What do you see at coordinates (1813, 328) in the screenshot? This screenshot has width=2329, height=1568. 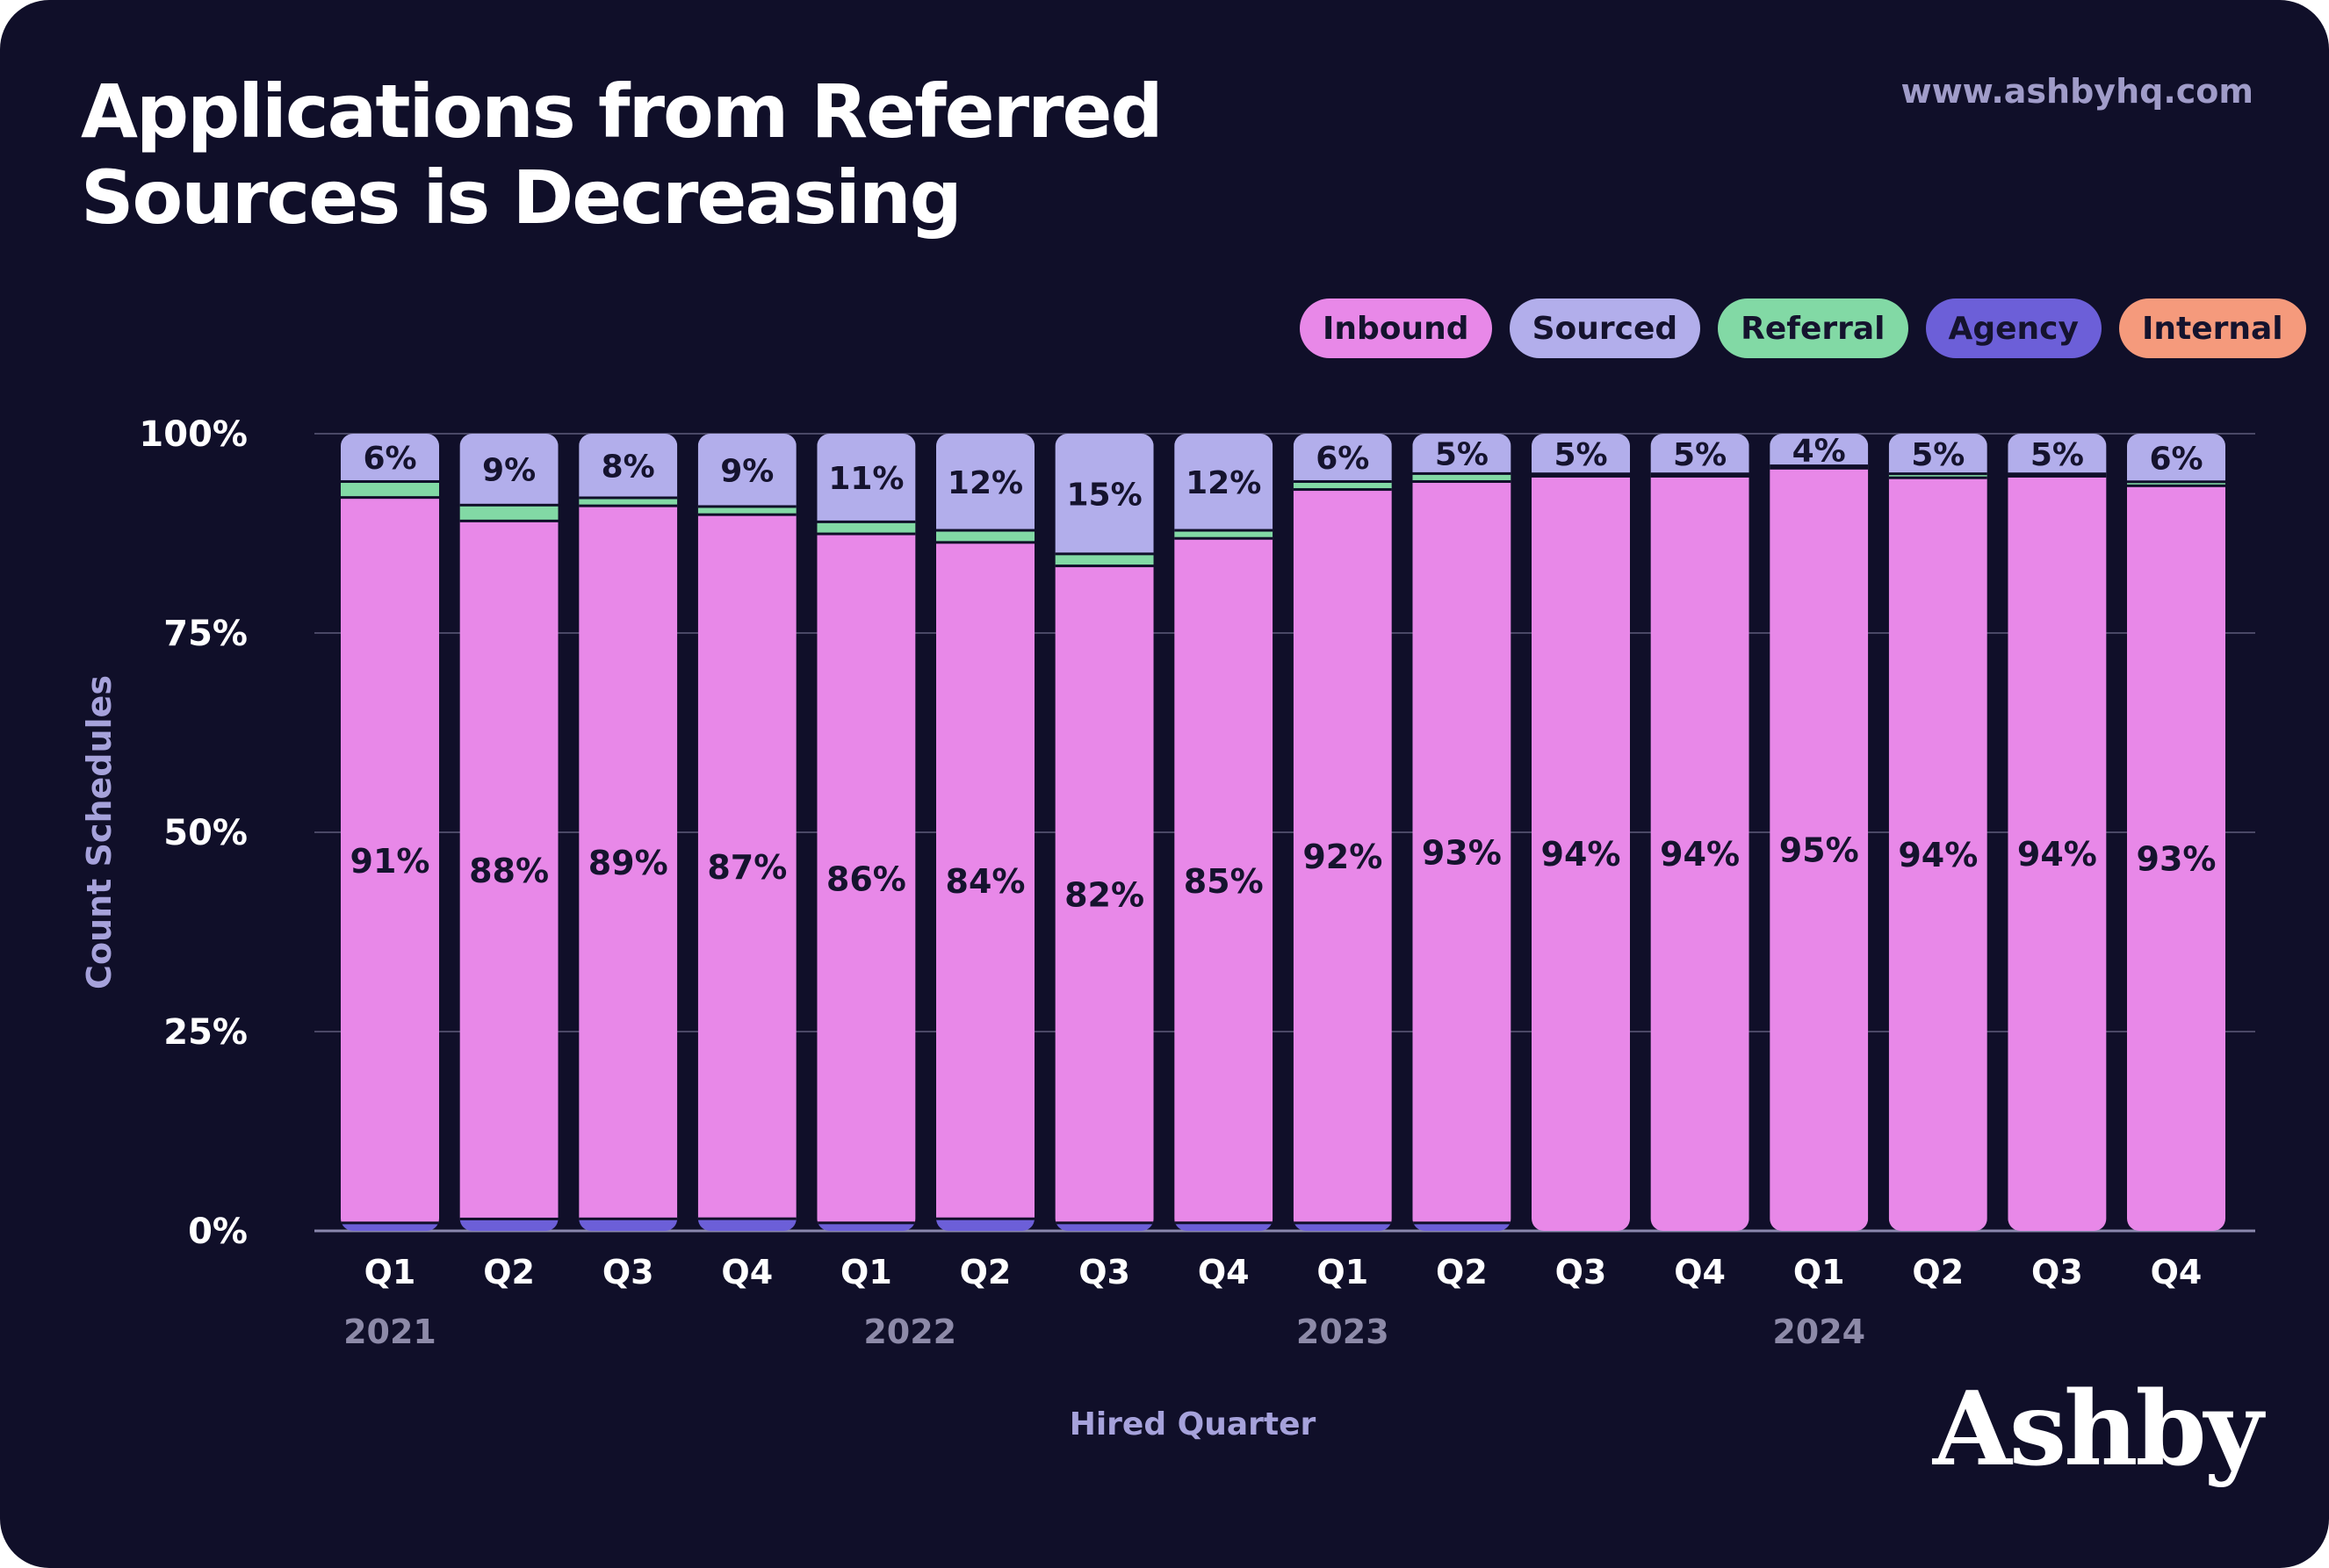 I see `legend-referral: Referral` at bounding box center [1813, 328].